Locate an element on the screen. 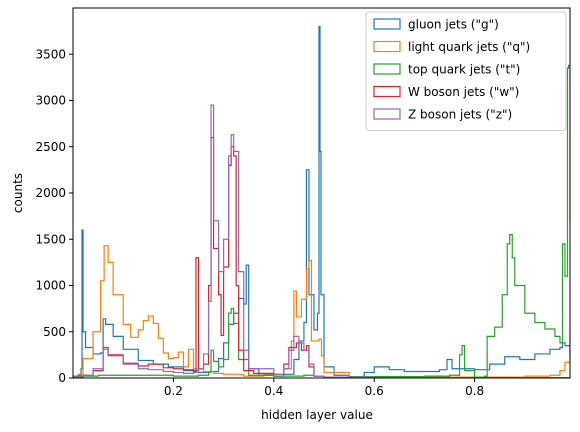 This screenshot has width=580, height=432. x-tick-label-0: 0.2 is located at coordinates (173, 391).